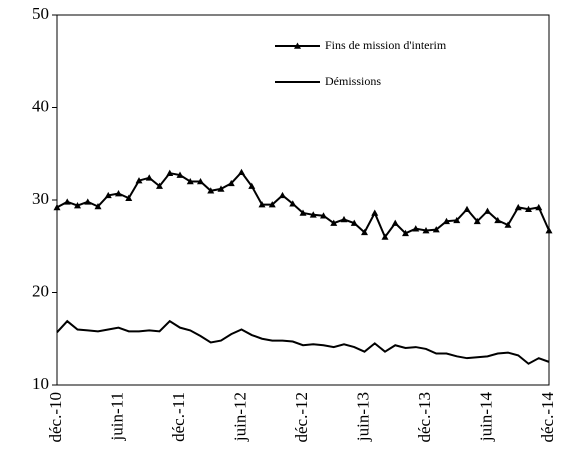 This screenshot has width=563, height=469. Describe the element at coordinates (547, 417) in the screenshot. I see `x-tick-label: déc.-14` at that location.